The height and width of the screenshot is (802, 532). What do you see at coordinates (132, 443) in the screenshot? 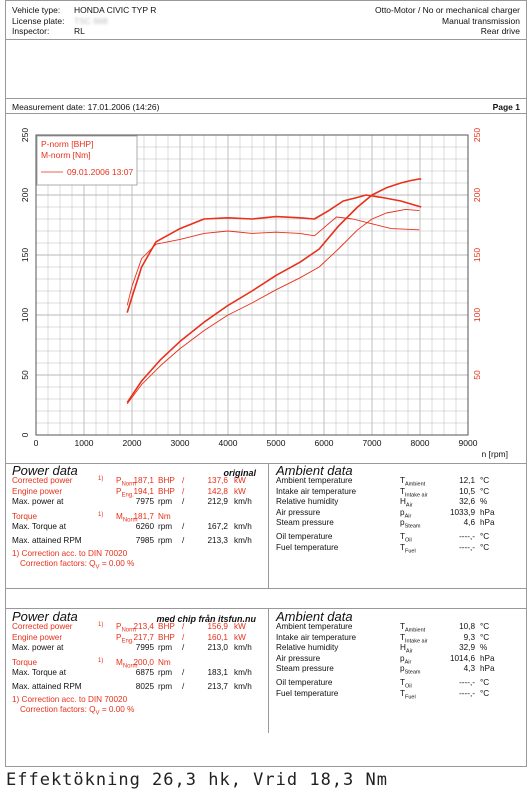
I see `x-tick-label: 2000` at bounding box center [132, 443].